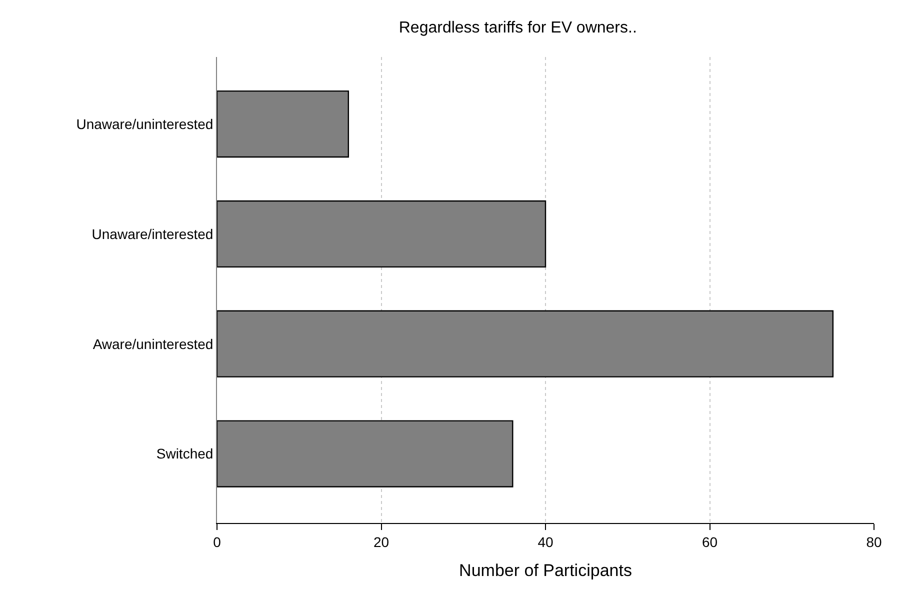 The height and width of the screenshot is (611, 906). Describe the element at coordinates (710, 542) in the screenshot. I see `x-tick-label: 60` at that location.